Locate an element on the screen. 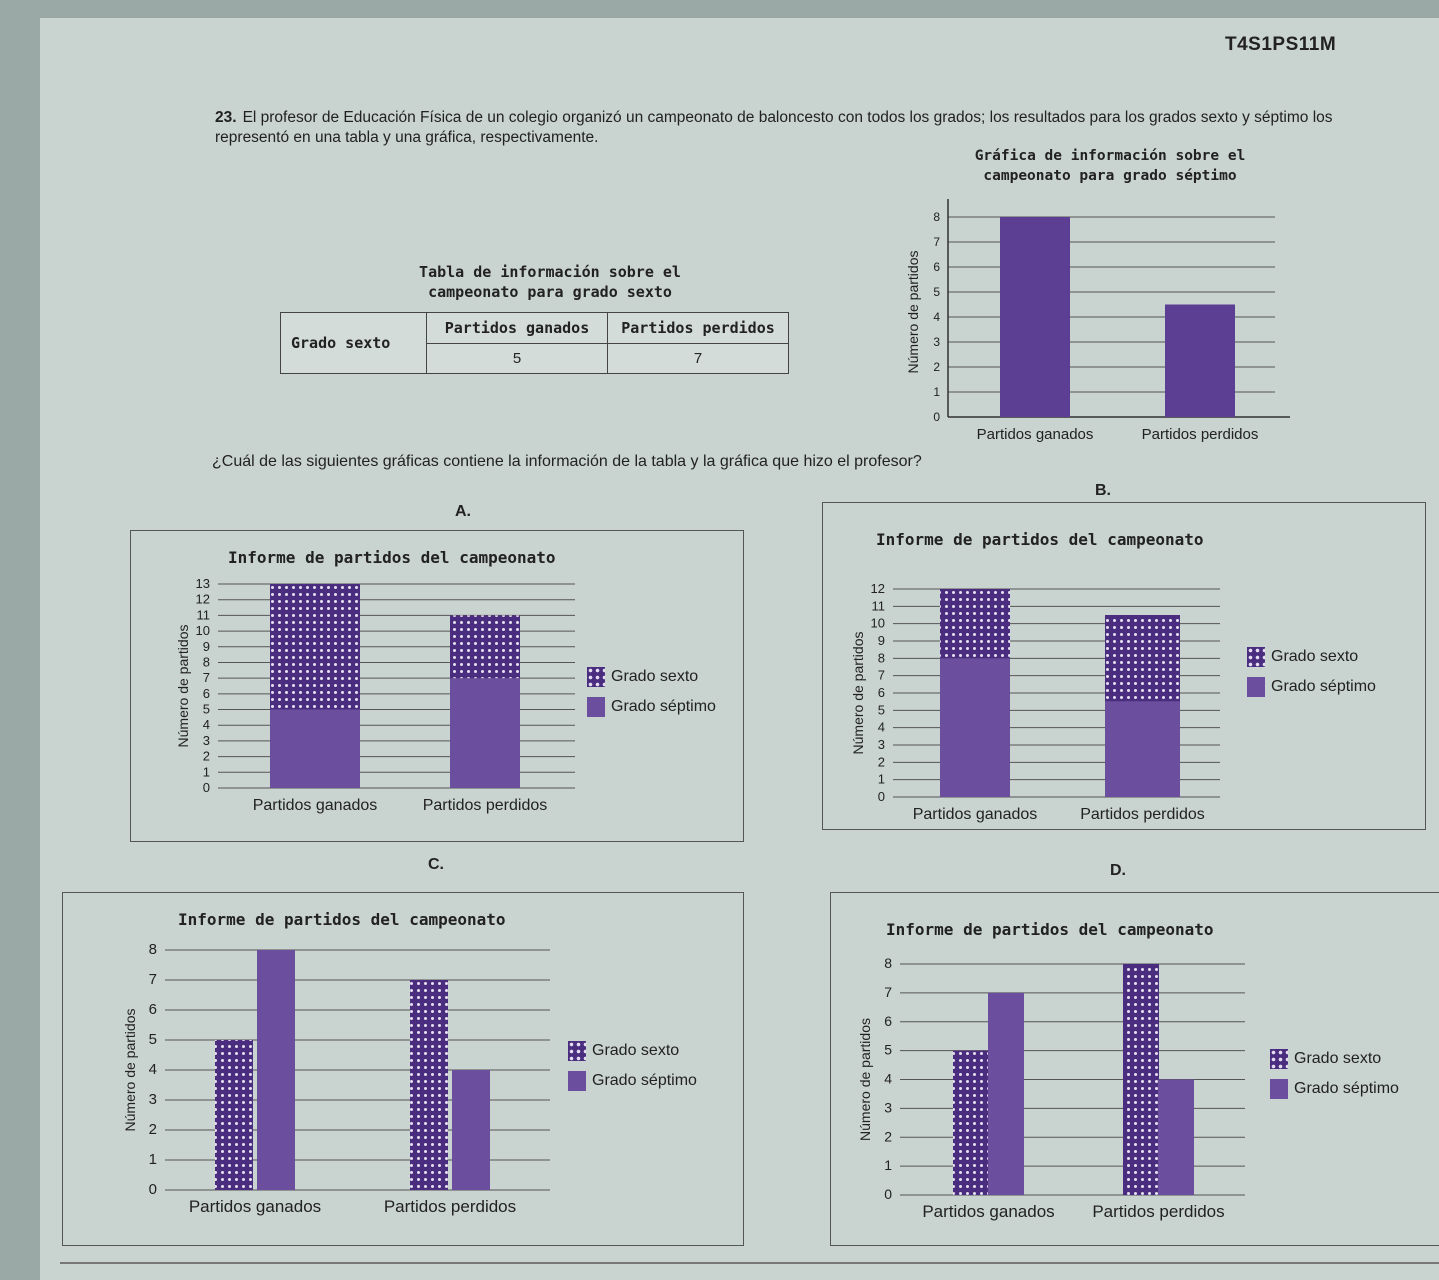 Image resolution: width=1439 pixels, height=1280 pixels. y-tick-label: 10 is located at coordinates (878, 623).